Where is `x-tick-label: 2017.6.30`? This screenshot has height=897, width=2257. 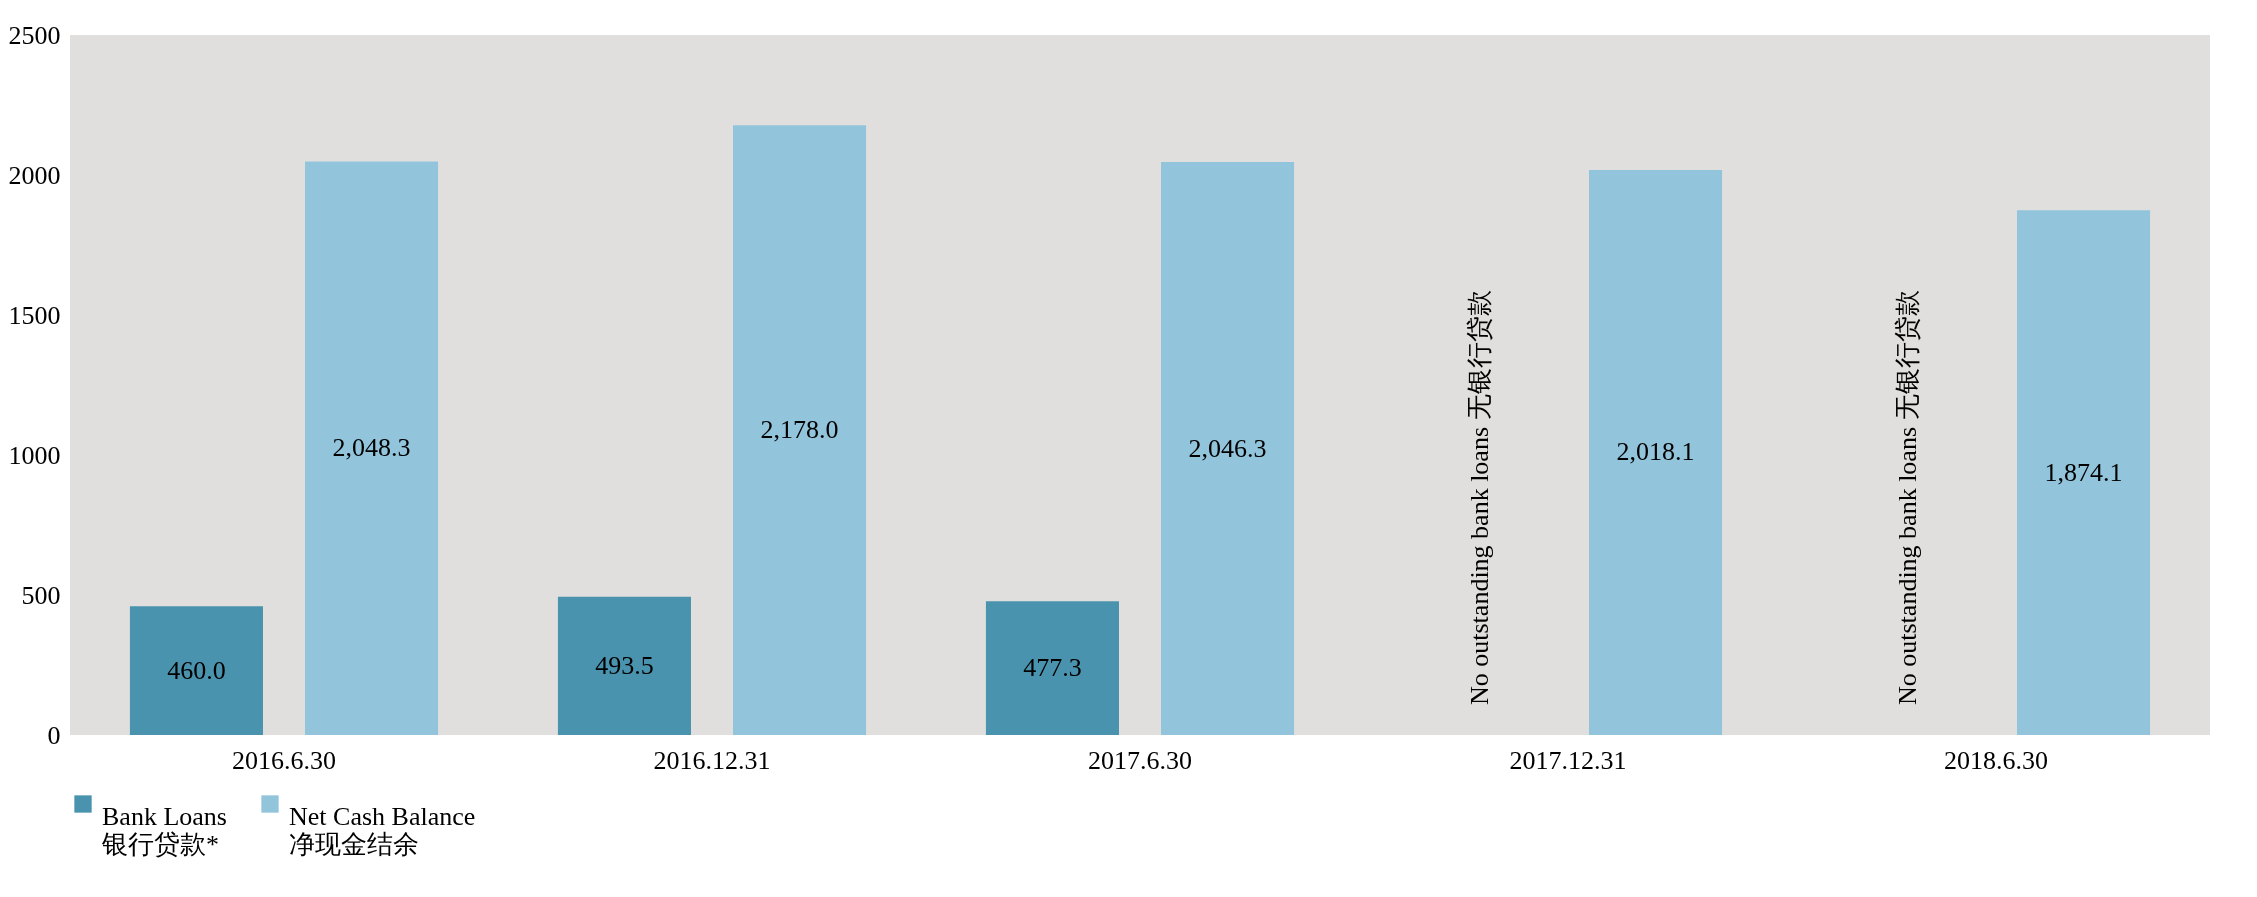 x-tick-label: 2017.6.30 is located at coordinates (1140, 760).